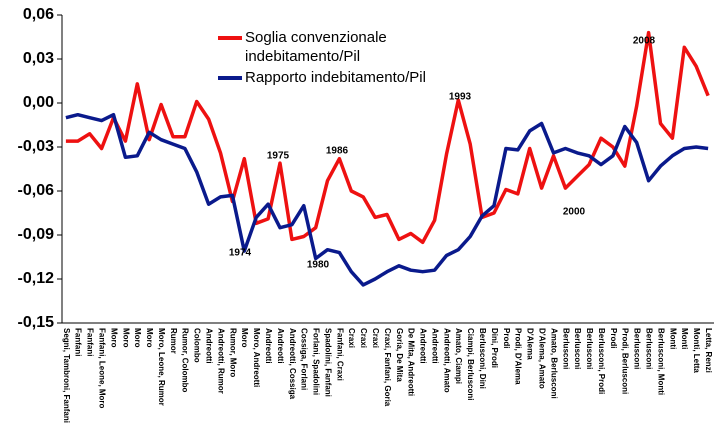 Image resolution: width=718 pixels, height=428 pixels. What do you see at coordinates (660, 361) in the screenshot?
I see `x-tick-label: Berlusconi, Monti` at bounding box center [660, 361].